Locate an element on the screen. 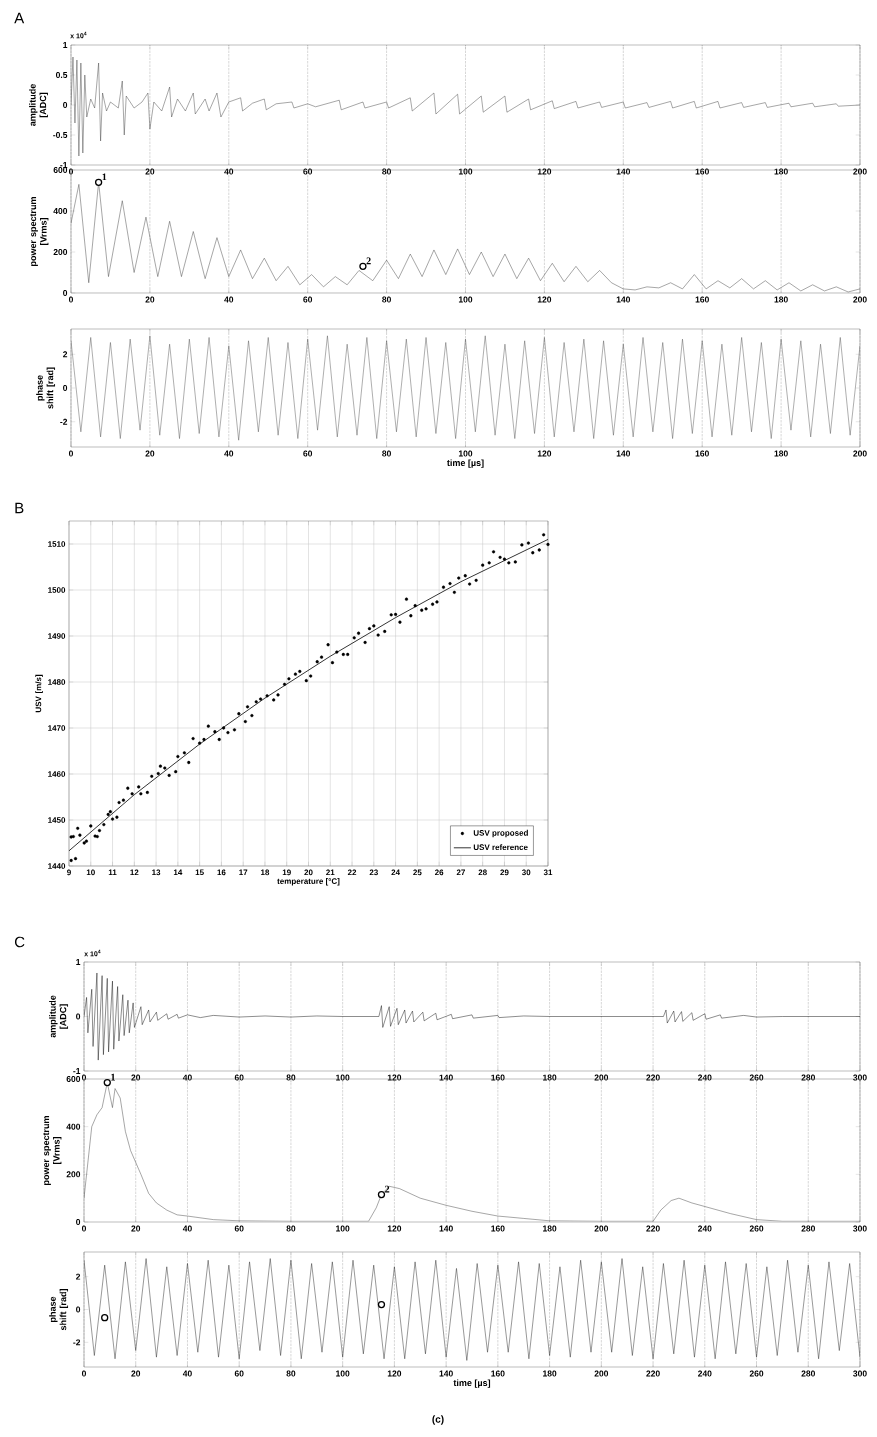  x-tick-label: 11 is located at coordinates (112, 872).